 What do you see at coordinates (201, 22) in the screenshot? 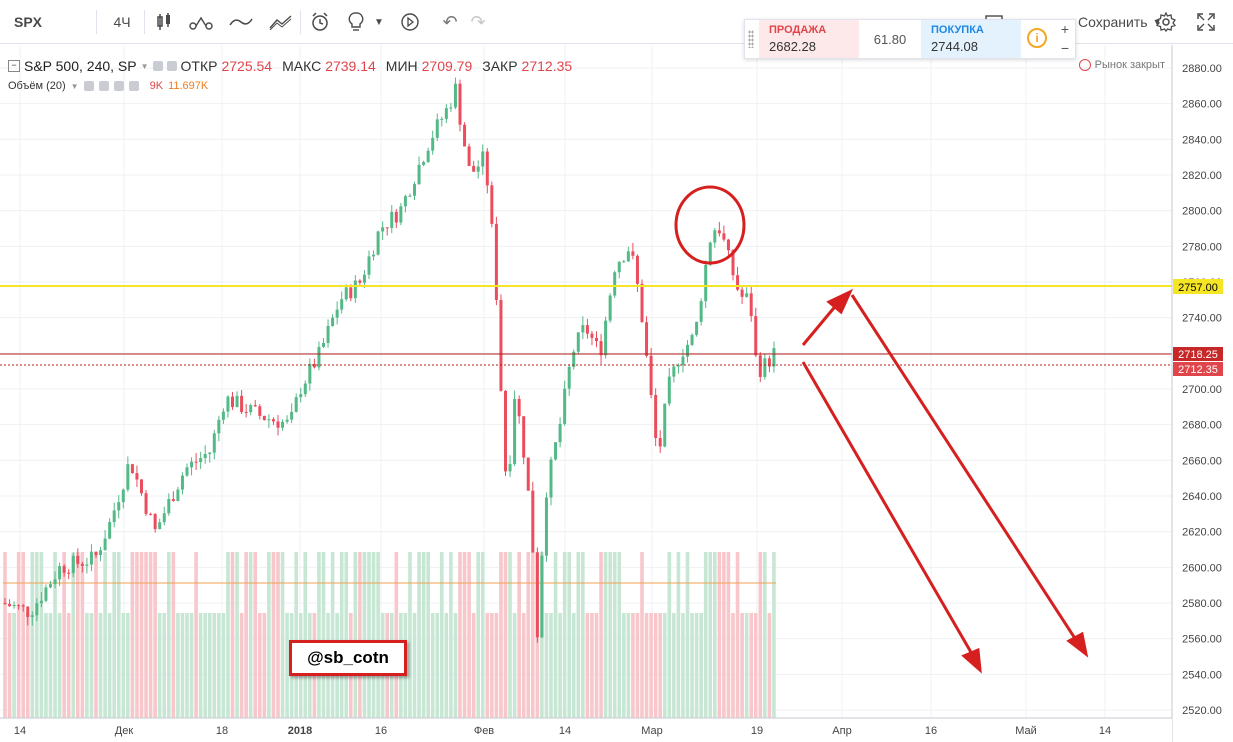
I see `indicators-icon` at bounding box center [201, 22].